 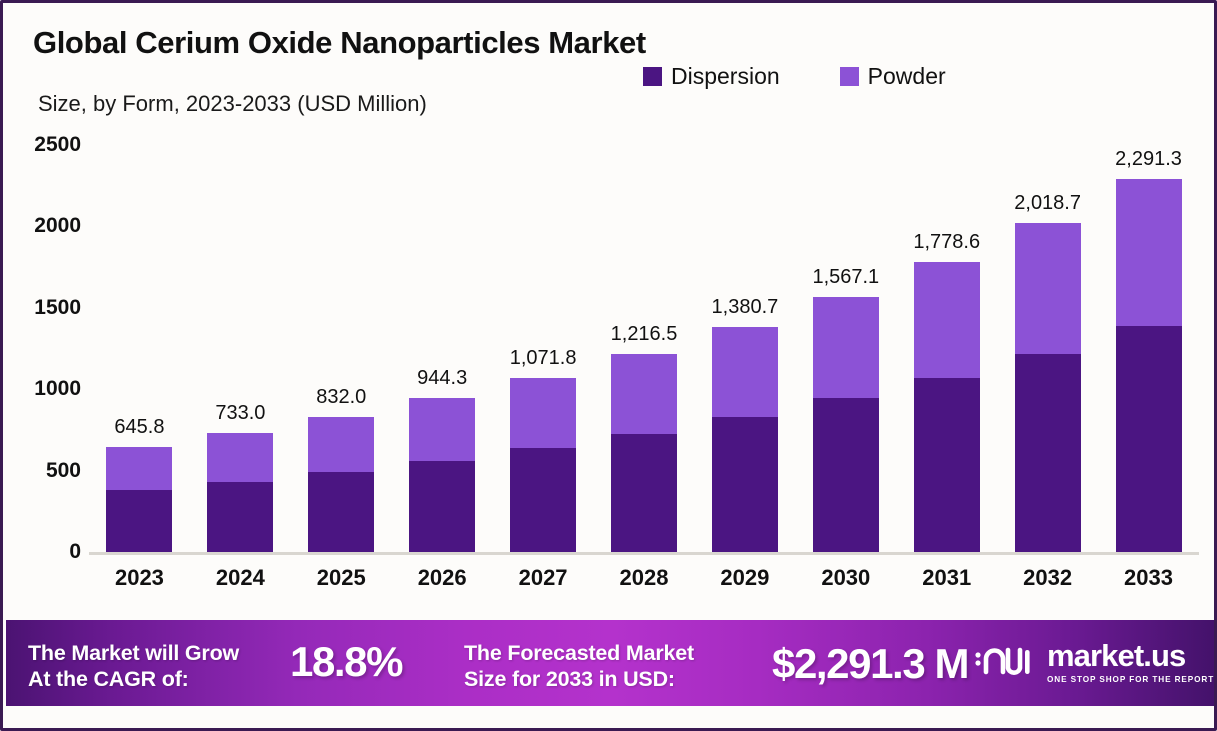 What do you see at coordinates (442, 577) in the screenshot?
I see `x-axis-tick: 2026` at bounding box center [442, 577].